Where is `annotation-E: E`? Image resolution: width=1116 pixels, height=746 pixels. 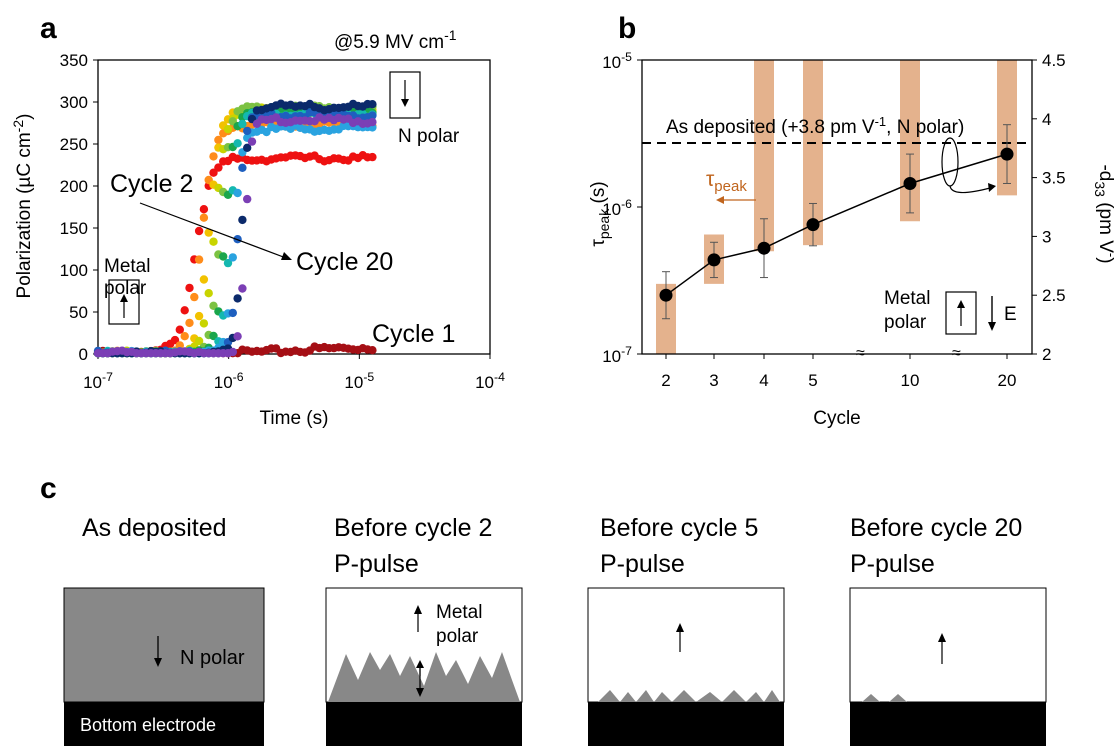
annotation-E: E is located at coordinates (1010, 314).